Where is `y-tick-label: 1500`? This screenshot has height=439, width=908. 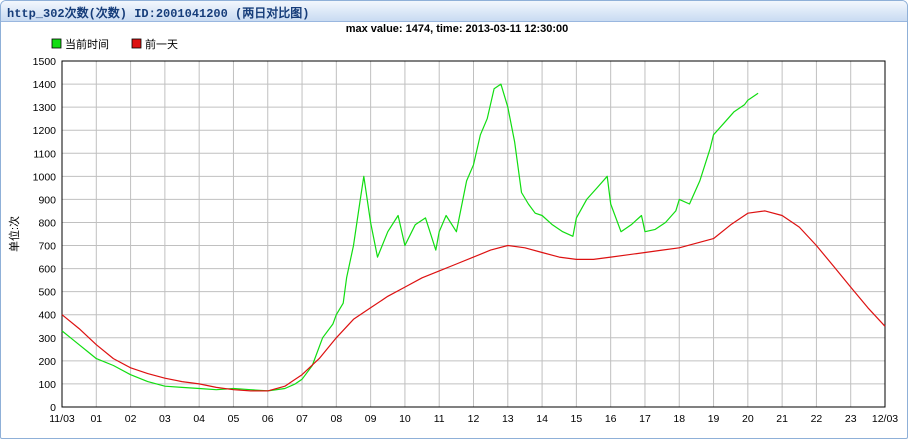
y-tick-label: 1500 is located at coordinates (45, 62).